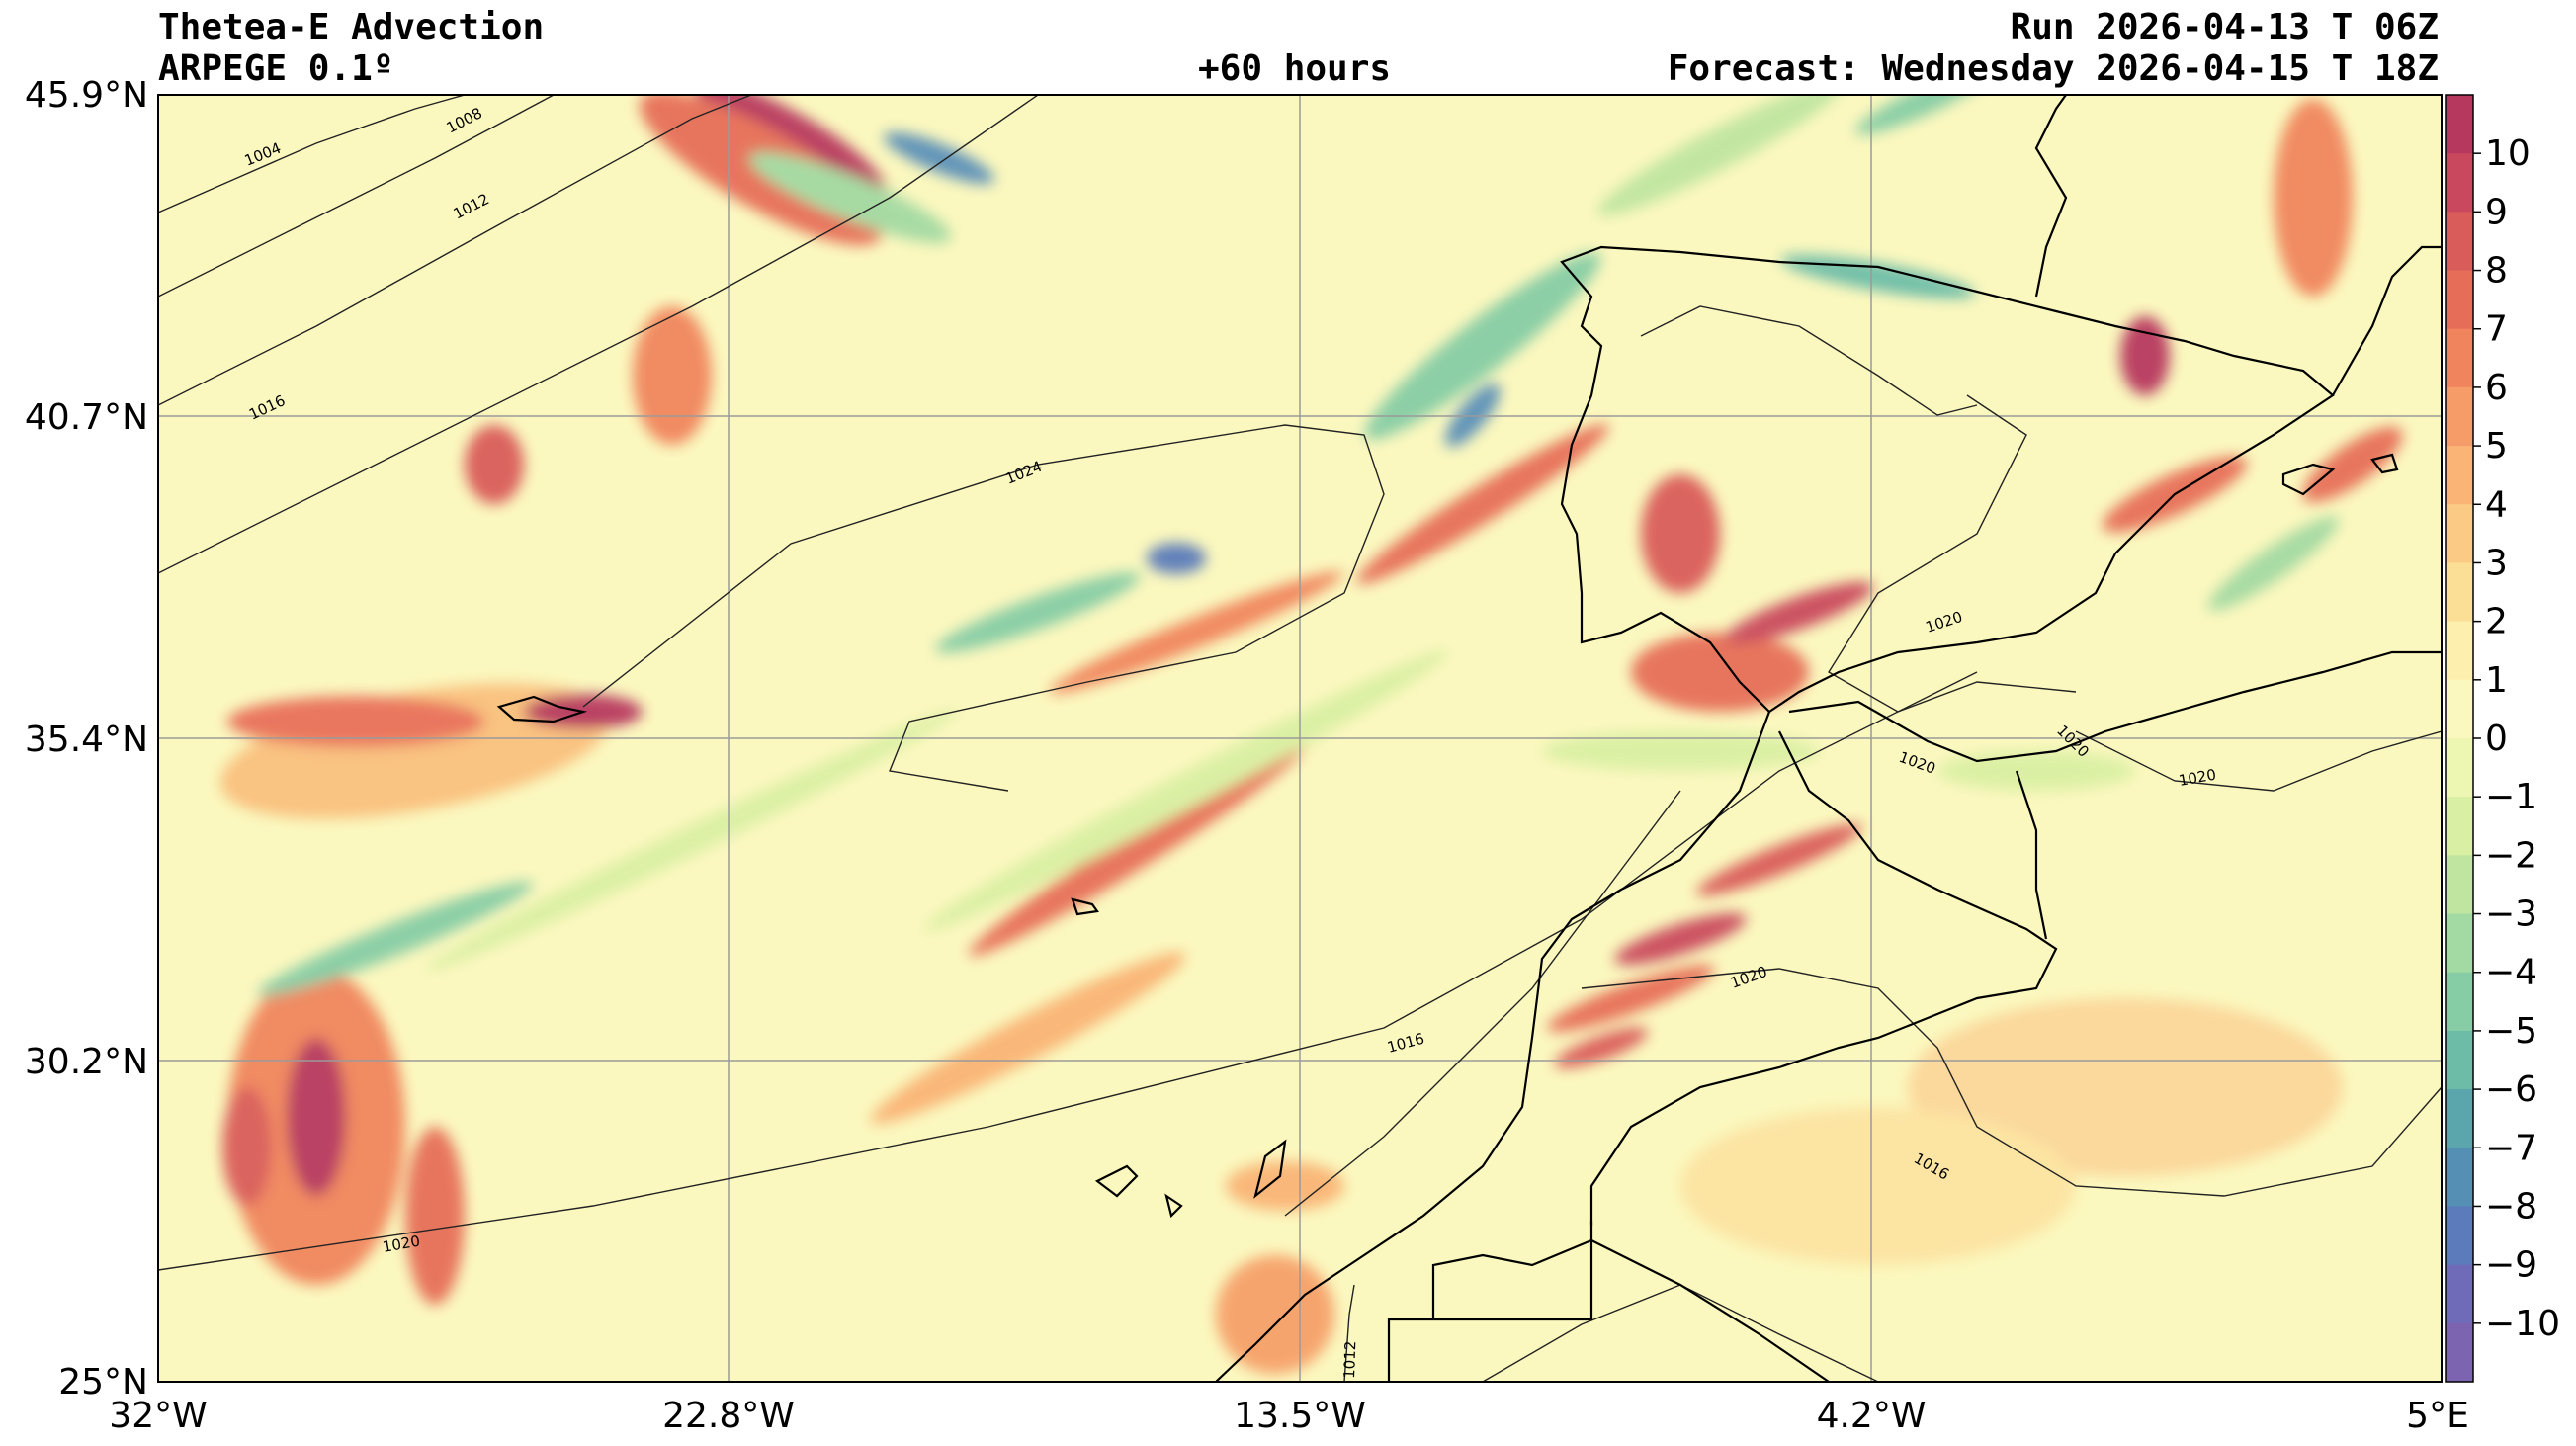 Image resolution: width=2576 pixels, height=1446 pixels. What do you see at coordinates (2224, 27) in the screenshot?
I see `run-label: Run 2026-04-13 T 06Z` at bounding box center [2224, 27].